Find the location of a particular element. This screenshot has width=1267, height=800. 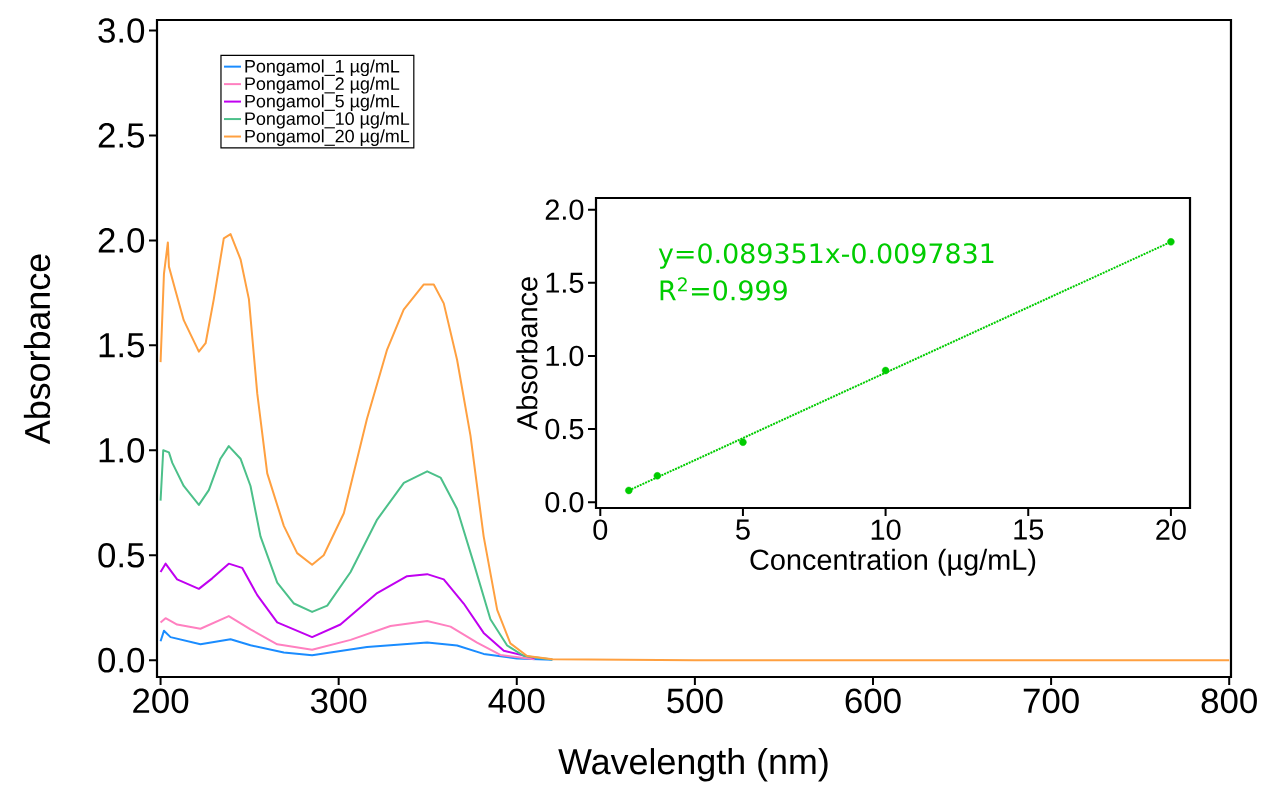

x-tick-label: 700 is located at coordinates (1051, 701).